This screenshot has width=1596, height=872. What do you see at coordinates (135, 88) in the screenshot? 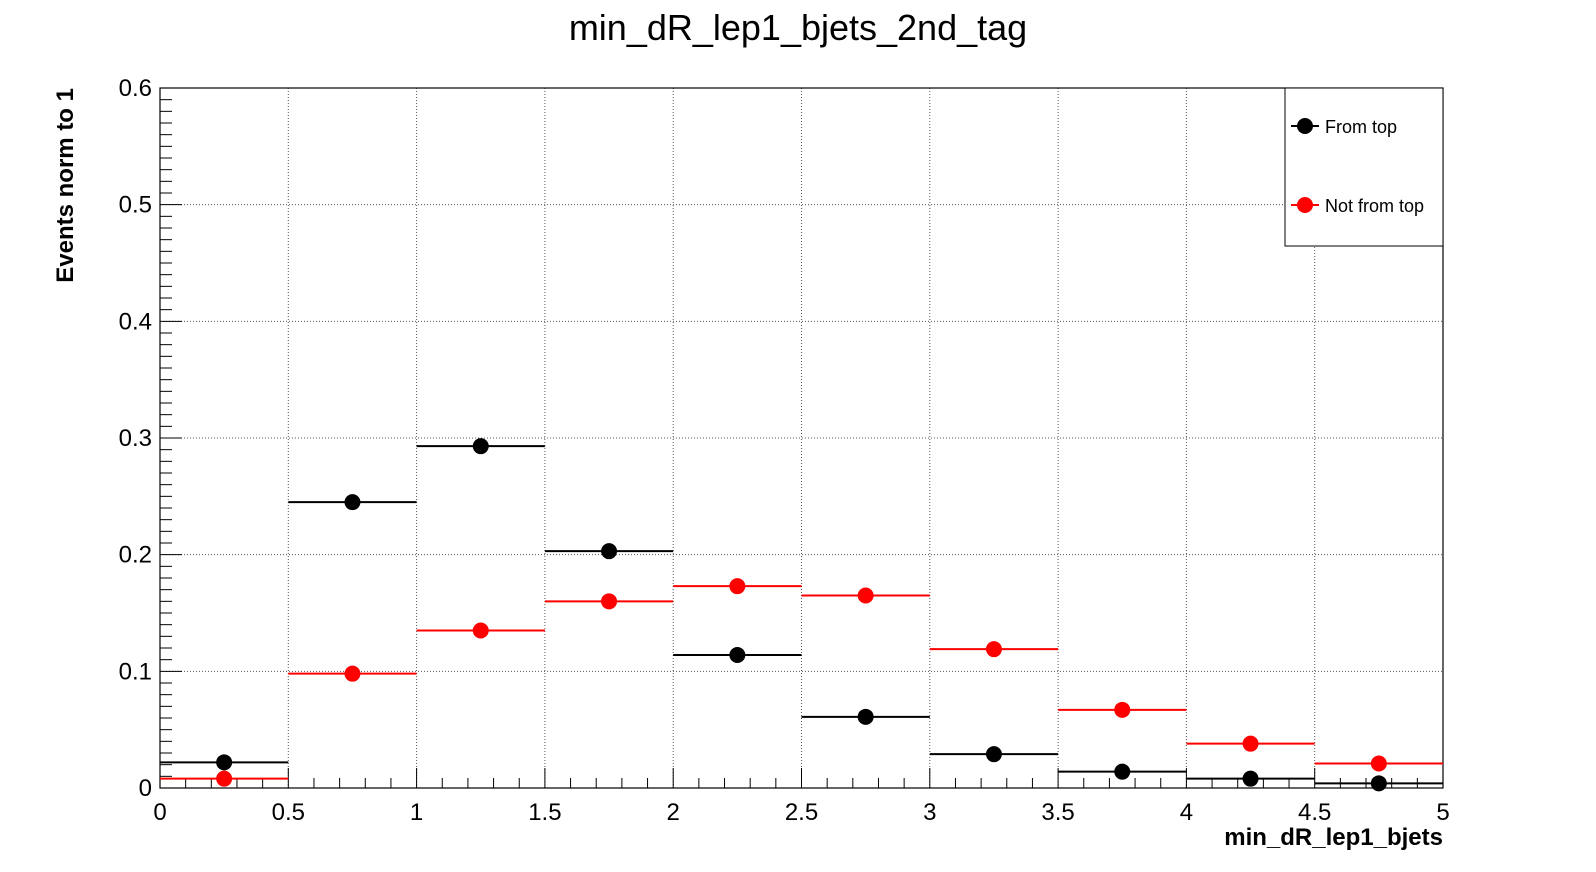
I see `y-tick-label: 0.6` at bounding box center [135, 88].